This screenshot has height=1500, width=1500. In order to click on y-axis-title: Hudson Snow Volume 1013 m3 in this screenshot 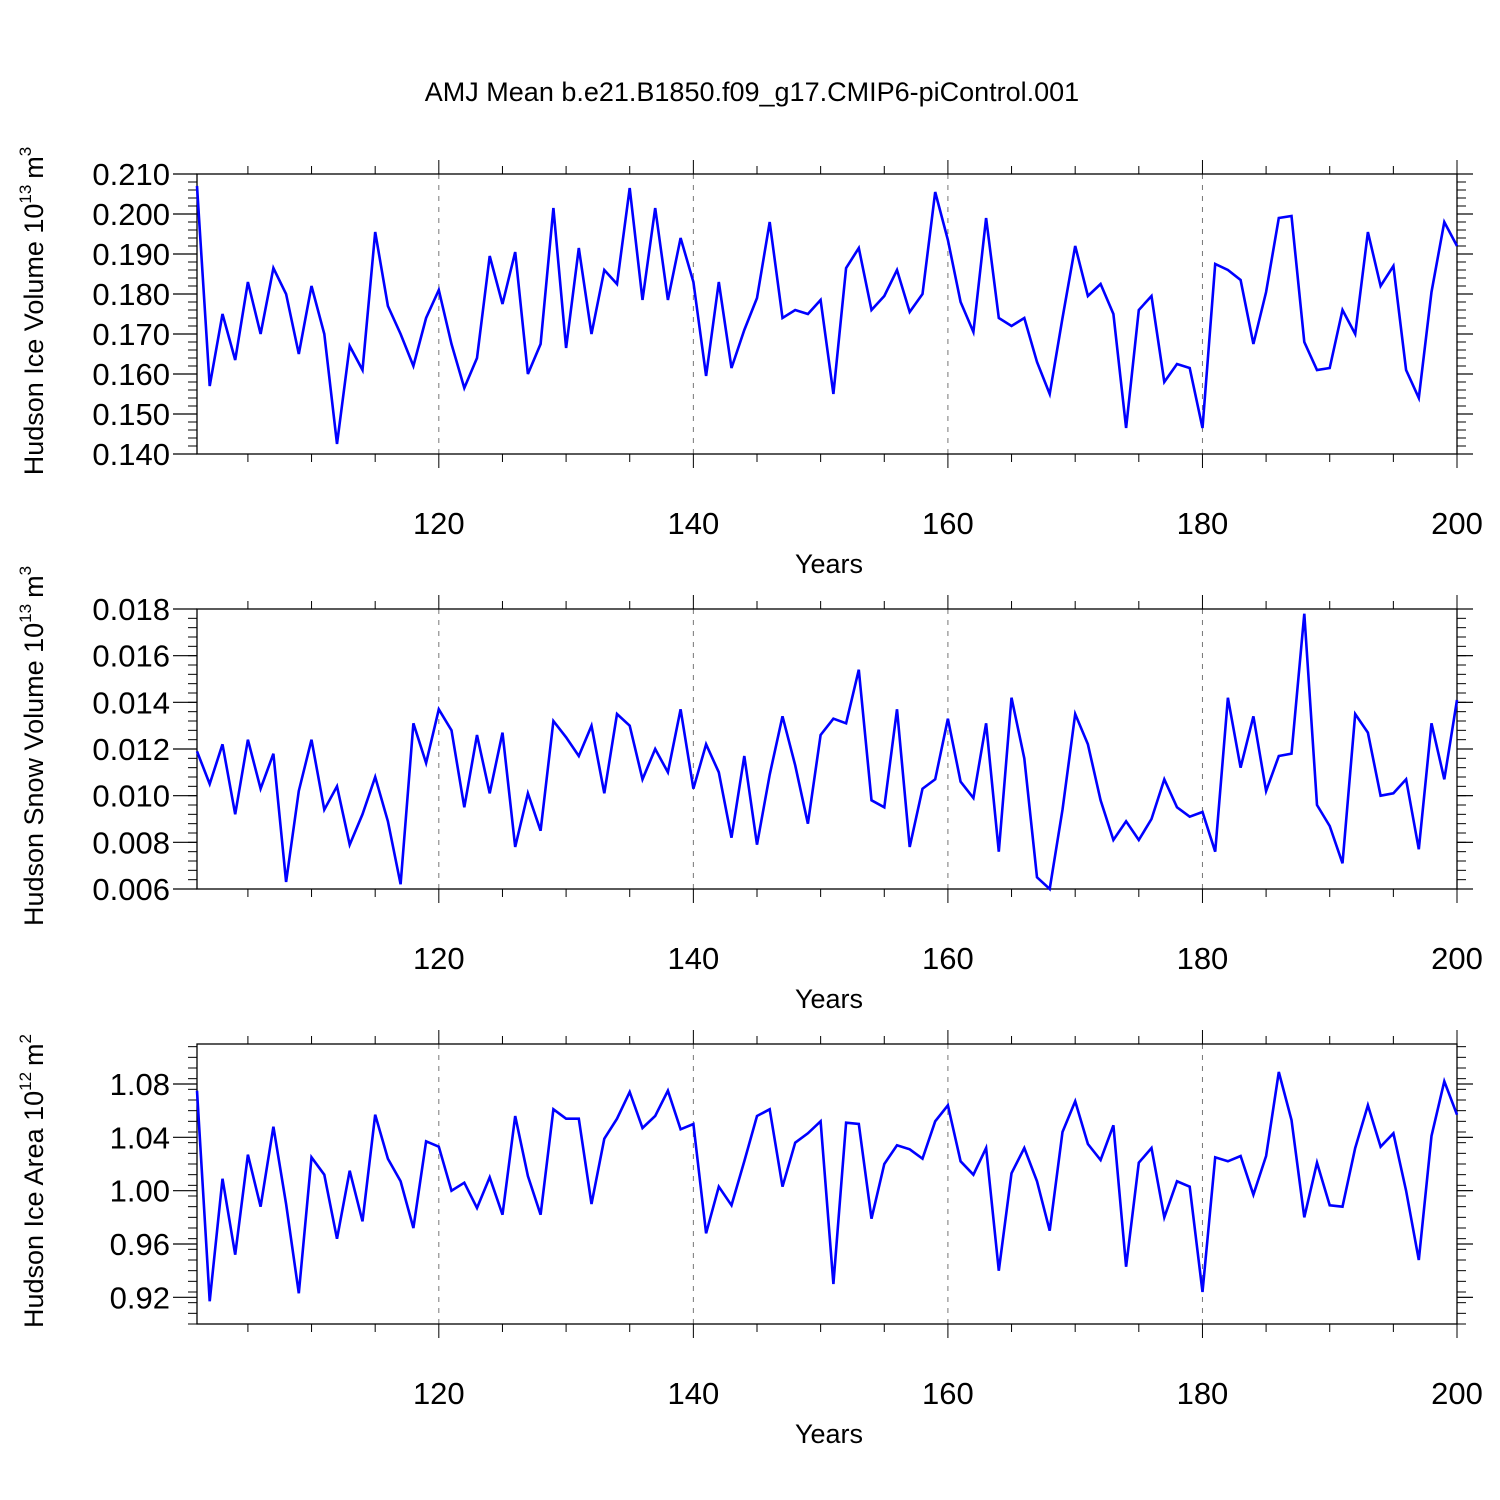, I will do `click(32, 746)`.